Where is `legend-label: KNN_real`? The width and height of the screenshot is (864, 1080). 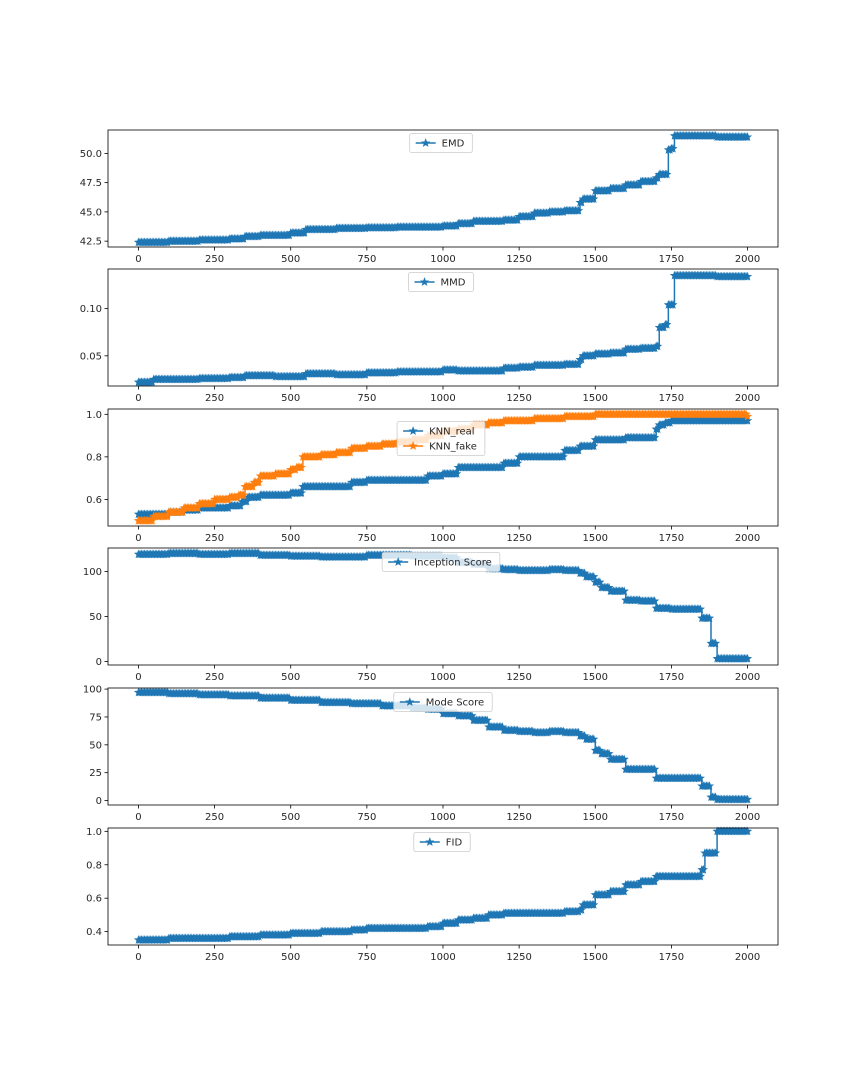
legend-label: KNN_real is located at coordinates (451, 432).